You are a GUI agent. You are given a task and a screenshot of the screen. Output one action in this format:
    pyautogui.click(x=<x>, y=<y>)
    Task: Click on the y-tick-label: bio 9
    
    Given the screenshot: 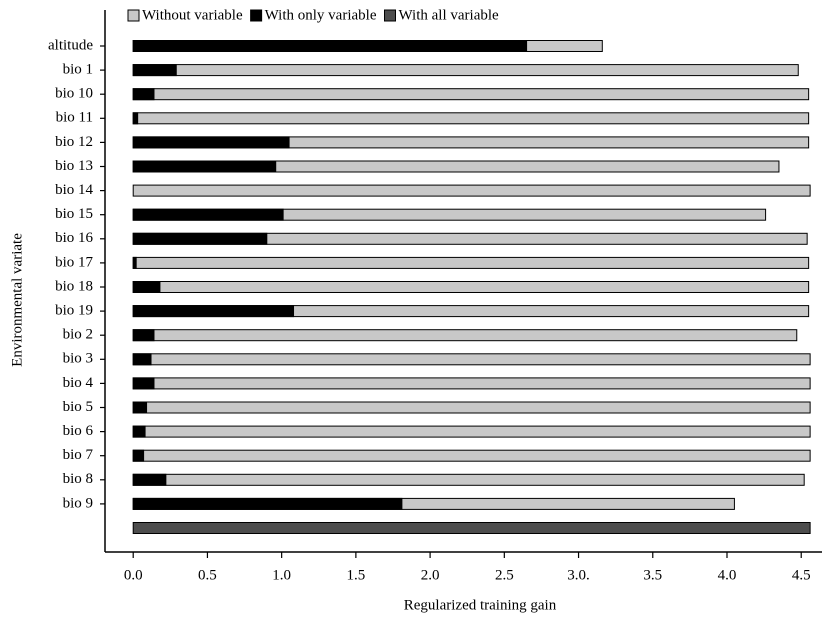 What is the action you would take?
    pyautogui.click(x=78, y=503)
    